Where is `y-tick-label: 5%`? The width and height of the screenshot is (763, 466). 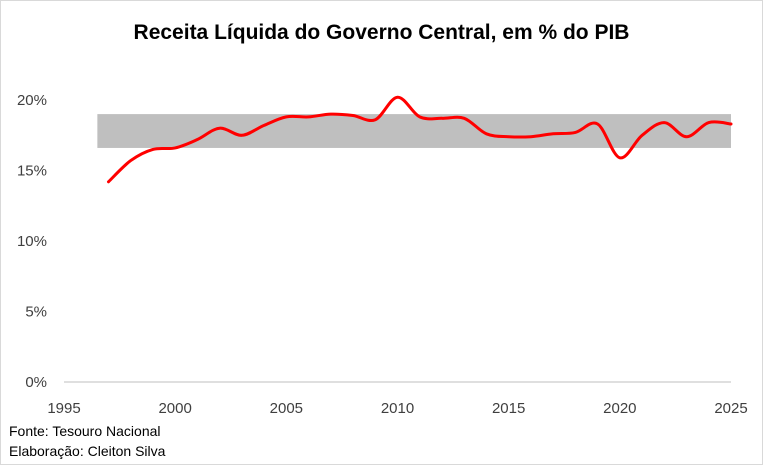 y-tick-label: 5% is located at coordinates (36, 312).